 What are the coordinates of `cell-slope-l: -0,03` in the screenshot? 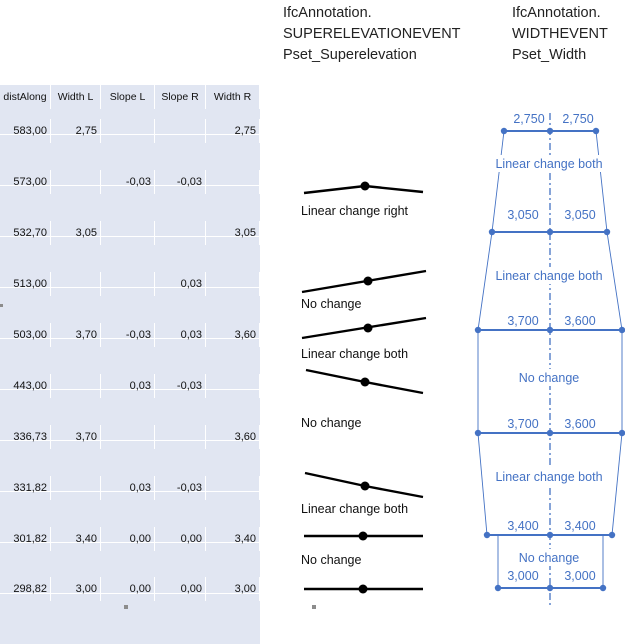 It's located at (128, 335).